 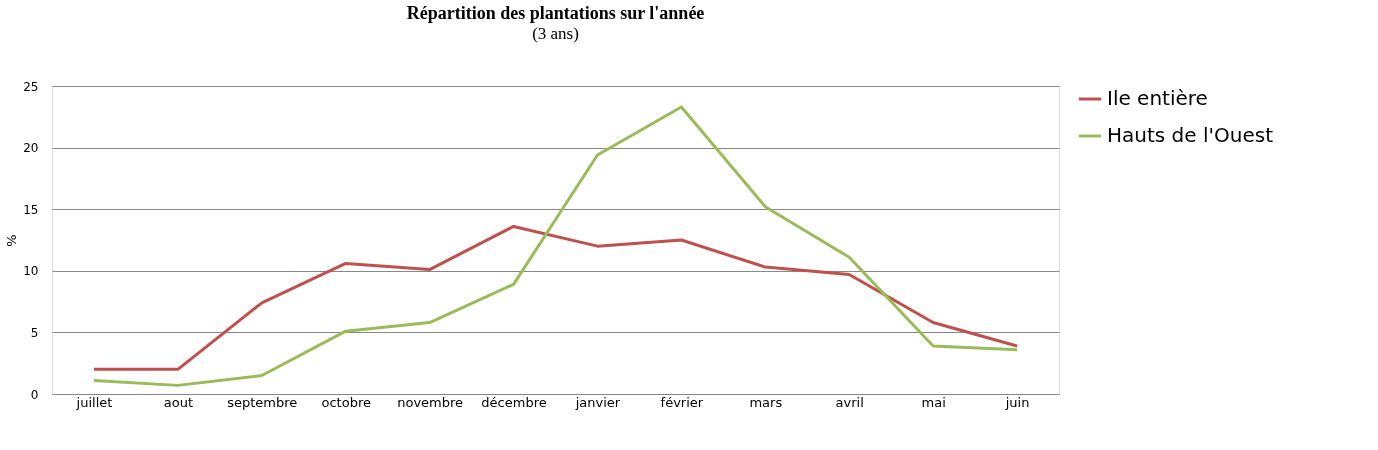 I want to click on x-tick-label: aout, so click(x=178, y=402).